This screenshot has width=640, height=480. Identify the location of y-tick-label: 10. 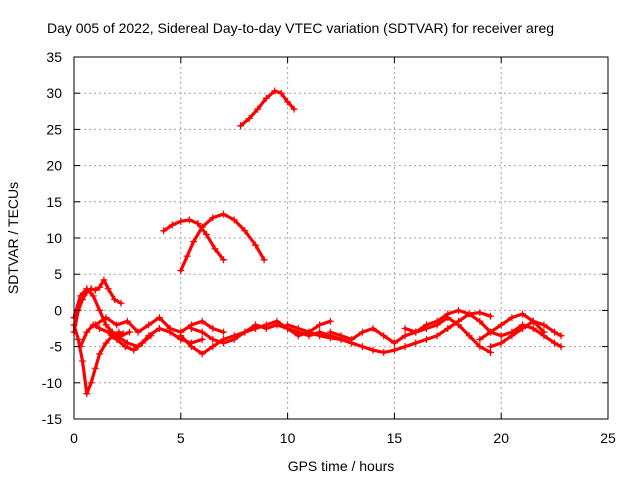
(54, 238).